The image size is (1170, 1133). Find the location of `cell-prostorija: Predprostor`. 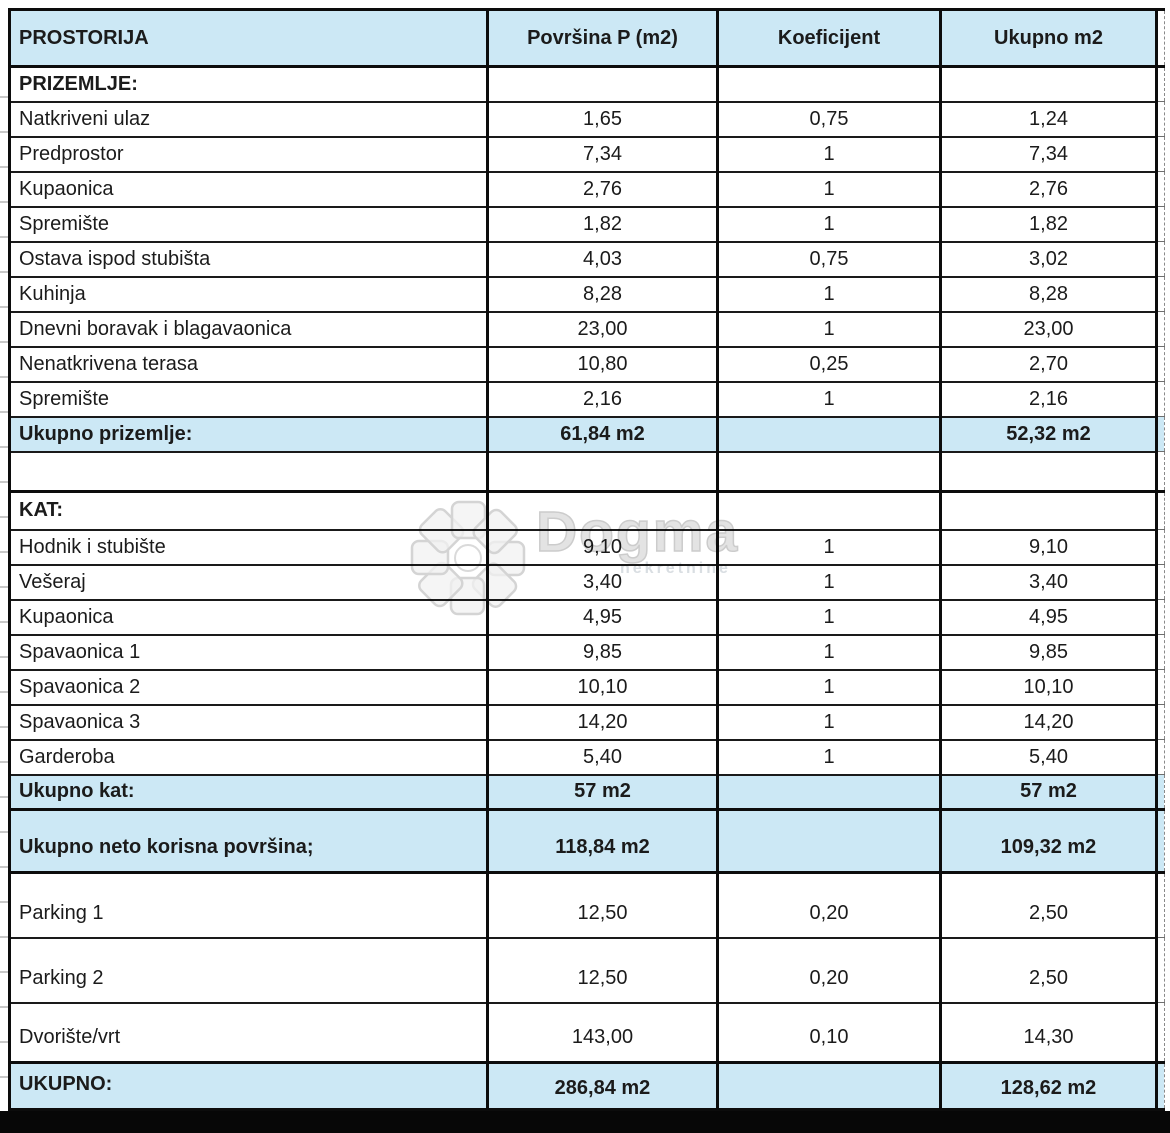

cell-prostorija: Predprostor is located at coordinates (248, 154).